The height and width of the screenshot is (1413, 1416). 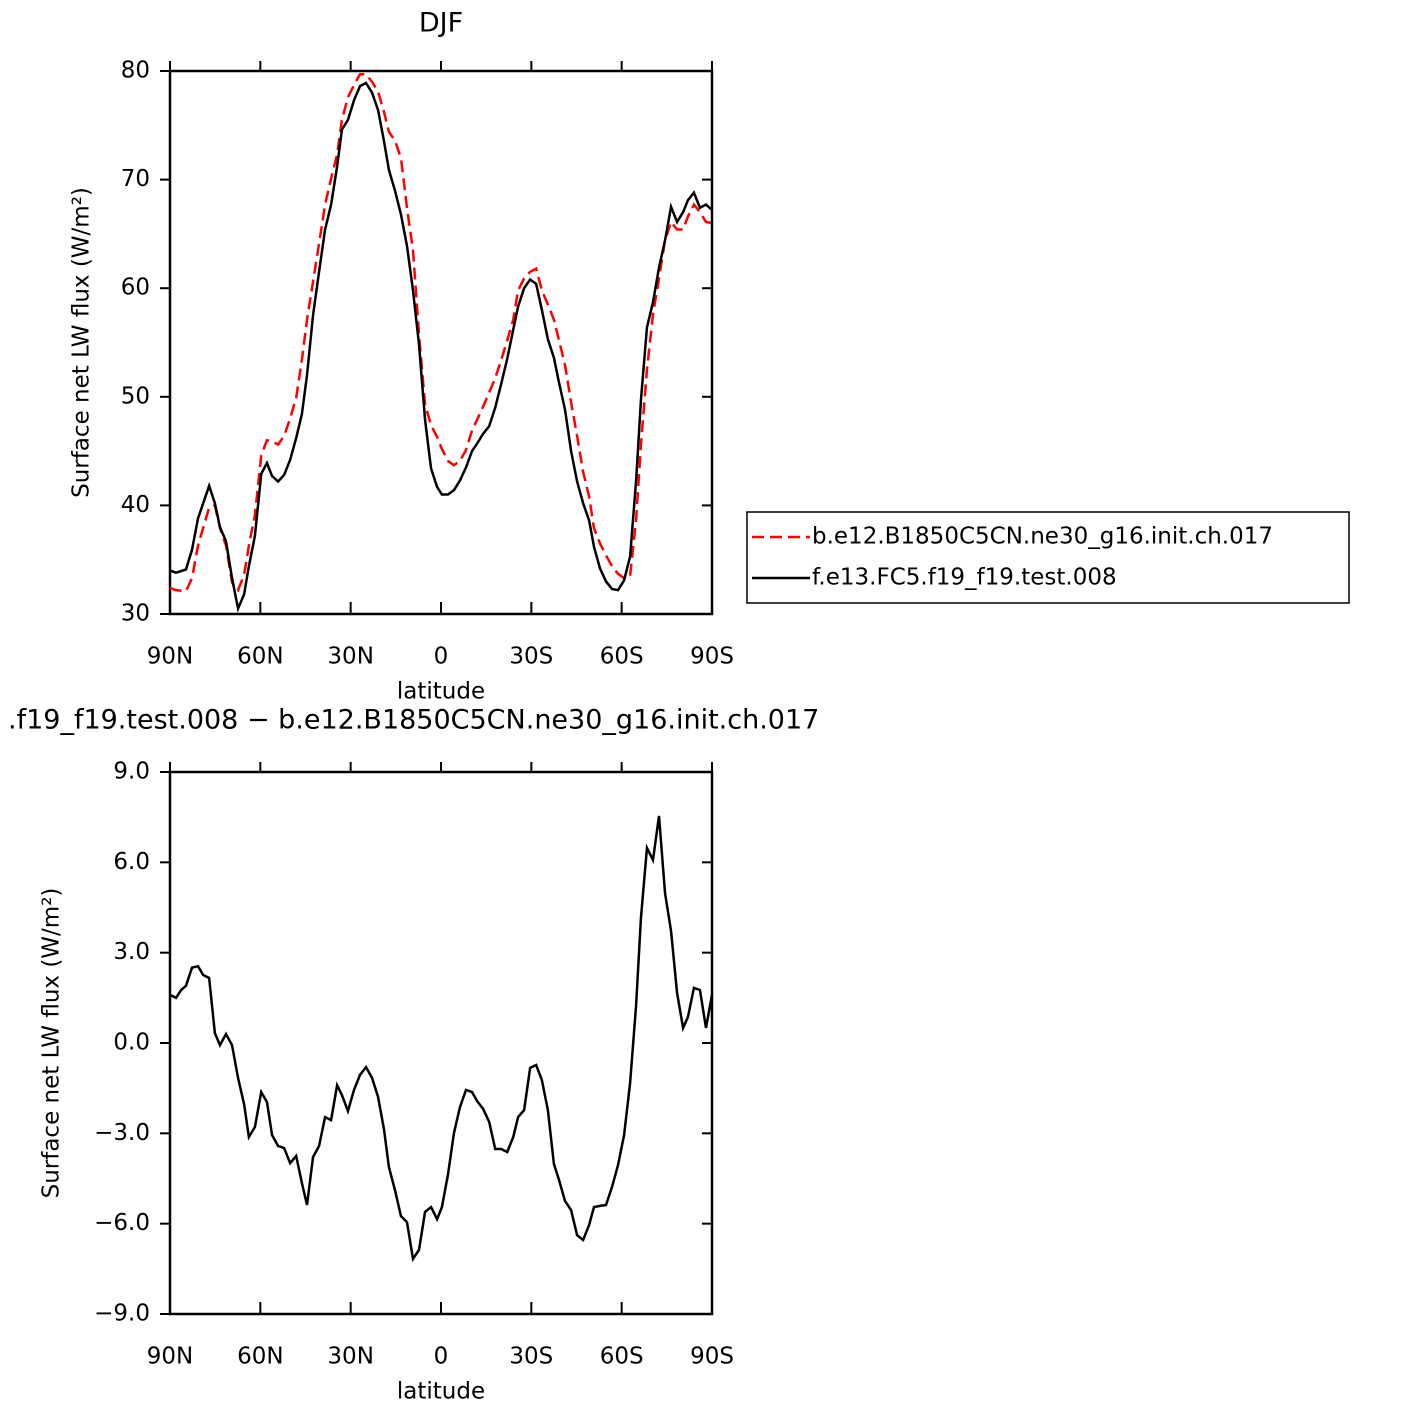 What do you see at coordinates (131, 952) in the screenshot?
I see `y-tick-label: 3.0` at bounding box center [131, 952].